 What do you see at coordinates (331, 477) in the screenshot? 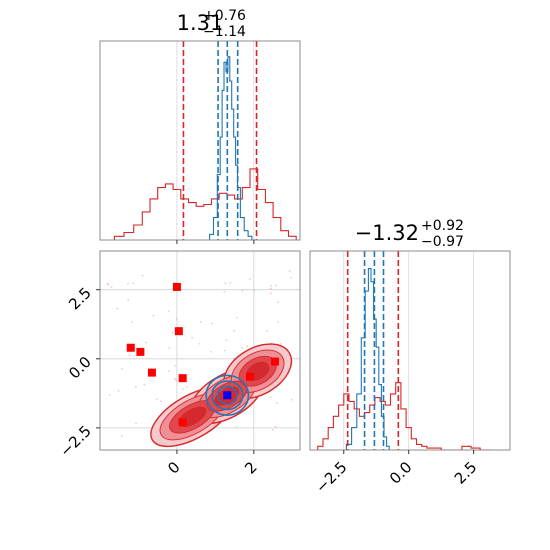
I see `x-tick-label: −2.5` at bounding box center [331, 477].